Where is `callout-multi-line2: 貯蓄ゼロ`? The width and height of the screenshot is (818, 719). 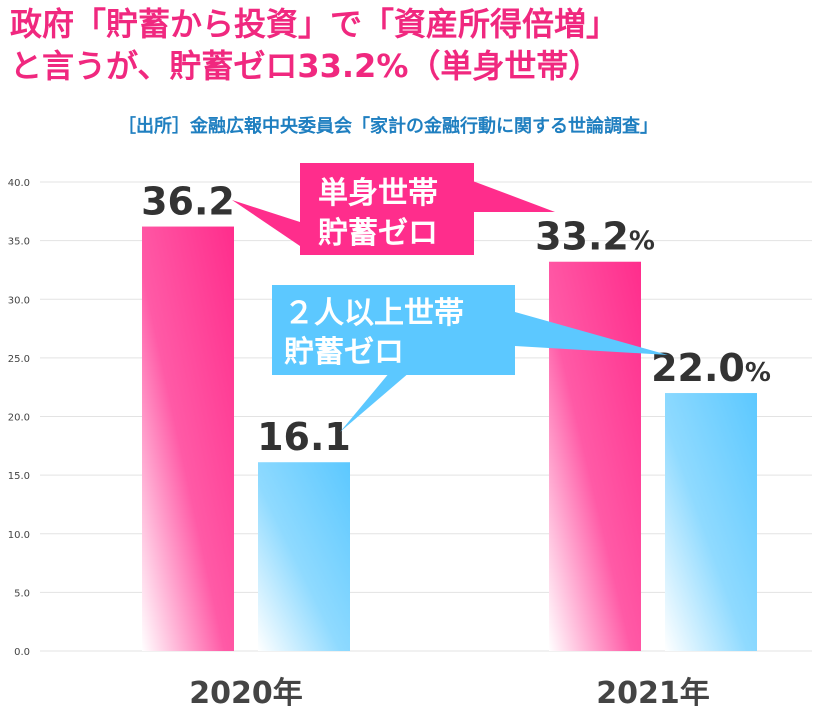
callout-multi-line2: 貯蓄ゼロ is located at coordinates (344, 352).